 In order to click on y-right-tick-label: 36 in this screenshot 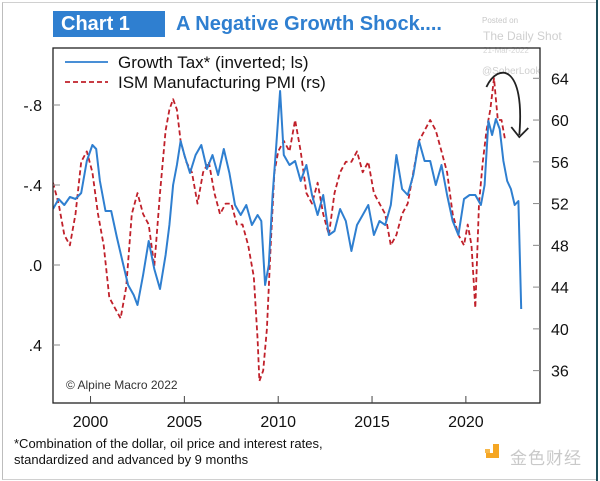, I will do `click(560, 372)`.